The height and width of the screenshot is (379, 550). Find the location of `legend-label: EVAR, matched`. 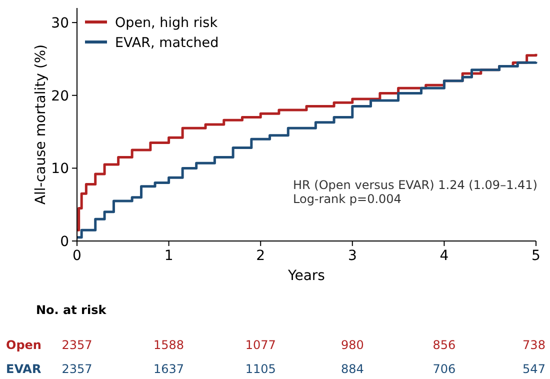

legend-label: EVAR, matched is located at coordinates (167, 43).